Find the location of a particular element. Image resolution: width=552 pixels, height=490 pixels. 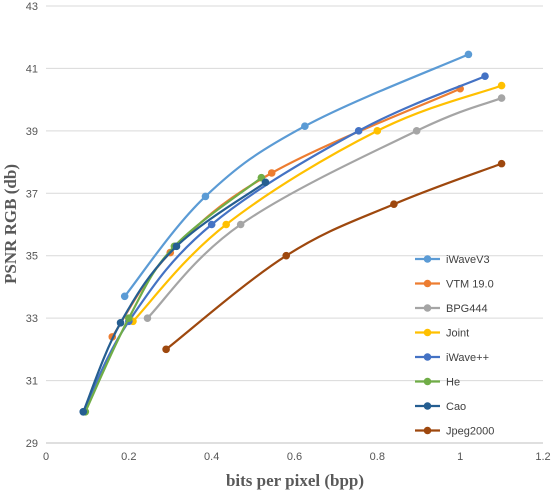

legend-label: iWaveV3 is located at coordinates (468, 260).